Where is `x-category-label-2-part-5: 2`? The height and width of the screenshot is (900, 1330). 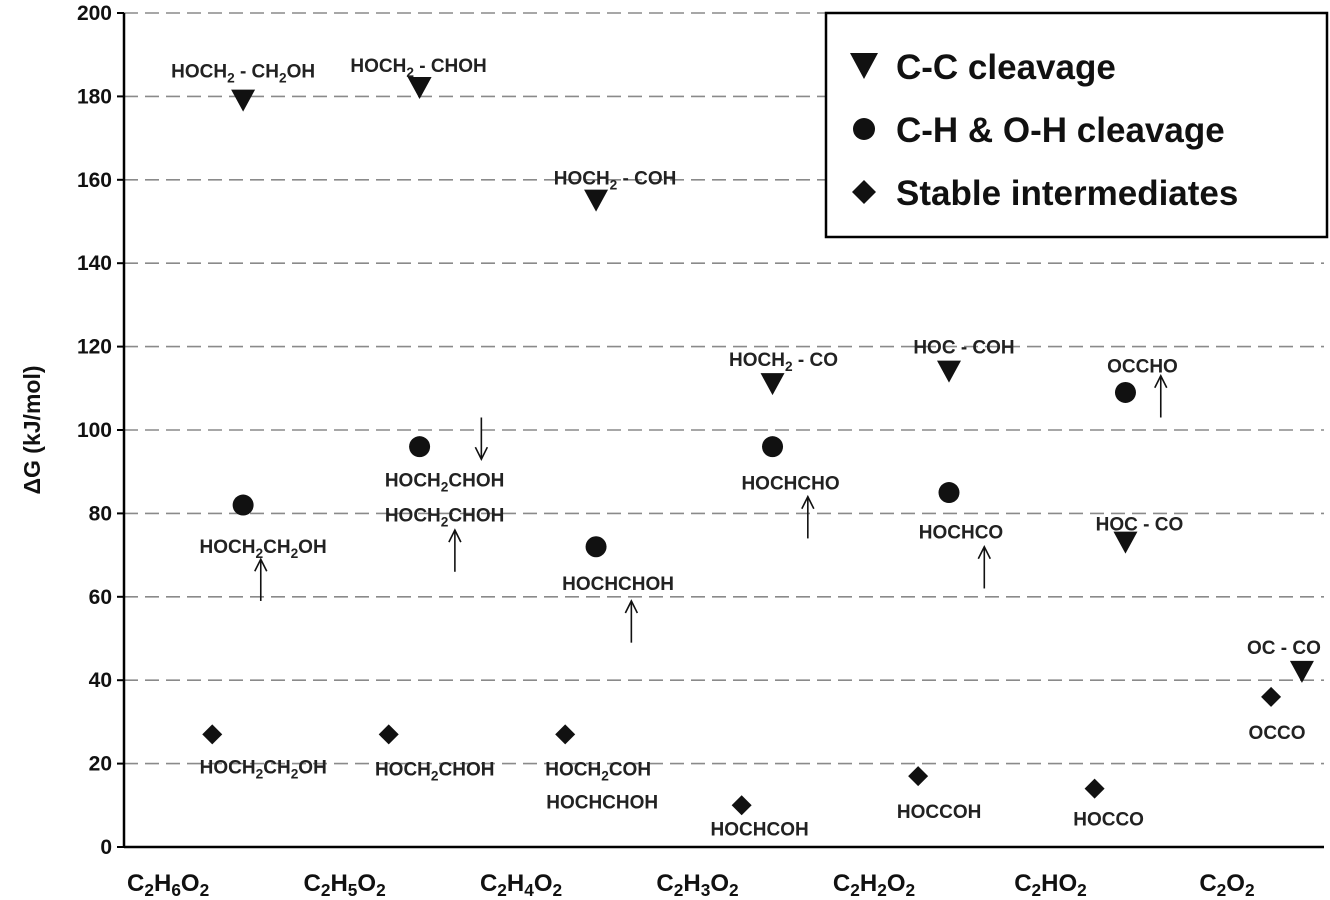
x-category-label-2-part-5: 2 is located at coordinates (558, 890).